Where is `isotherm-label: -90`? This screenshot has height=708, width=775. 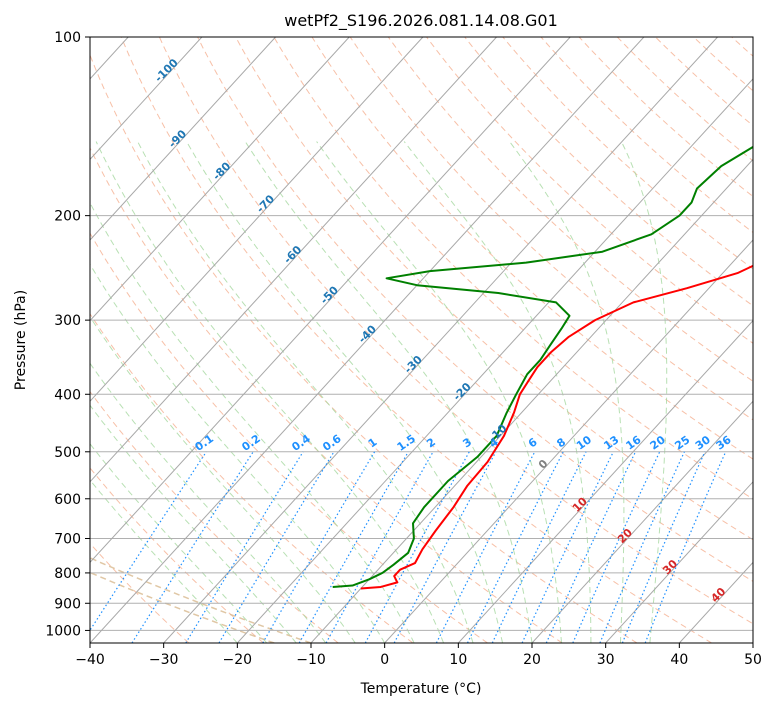
isotherm-label: -90 is located at coordinates (177, 138).